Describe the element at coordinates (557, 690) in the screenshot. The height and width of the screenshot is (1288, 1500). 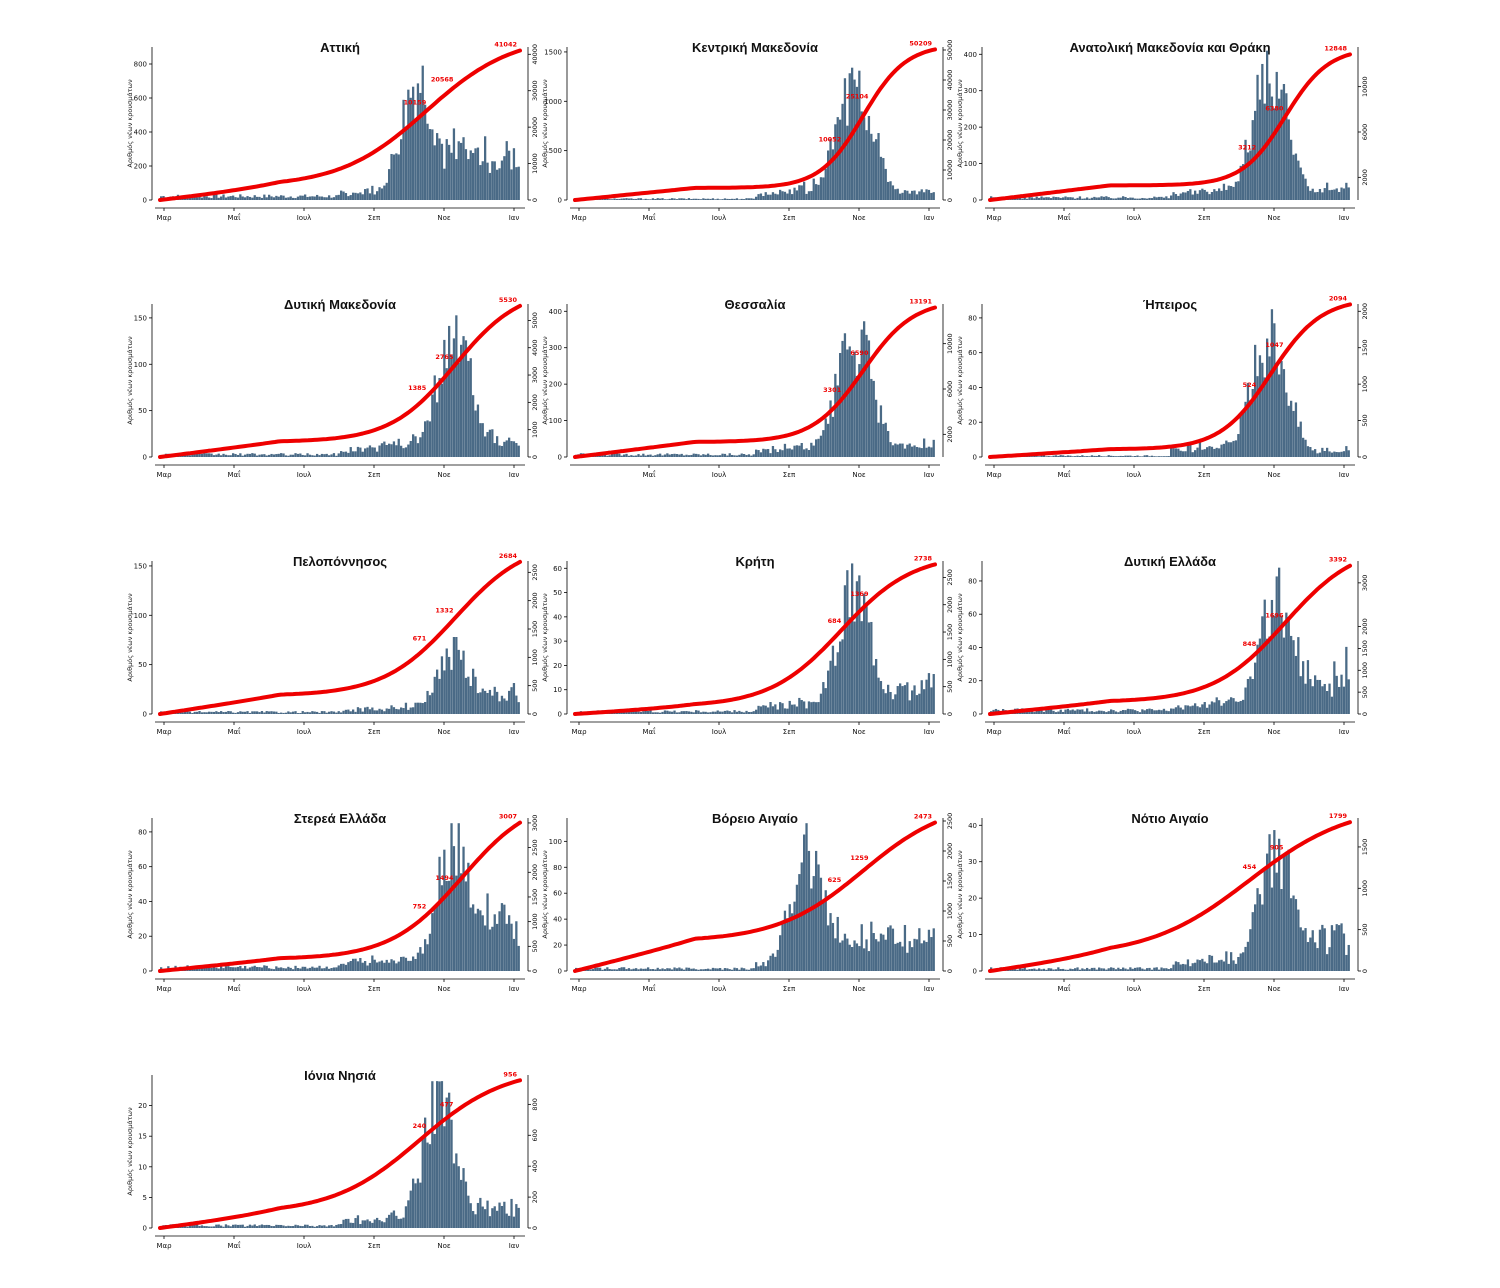
I see `left-tick-label: 10` at that location.